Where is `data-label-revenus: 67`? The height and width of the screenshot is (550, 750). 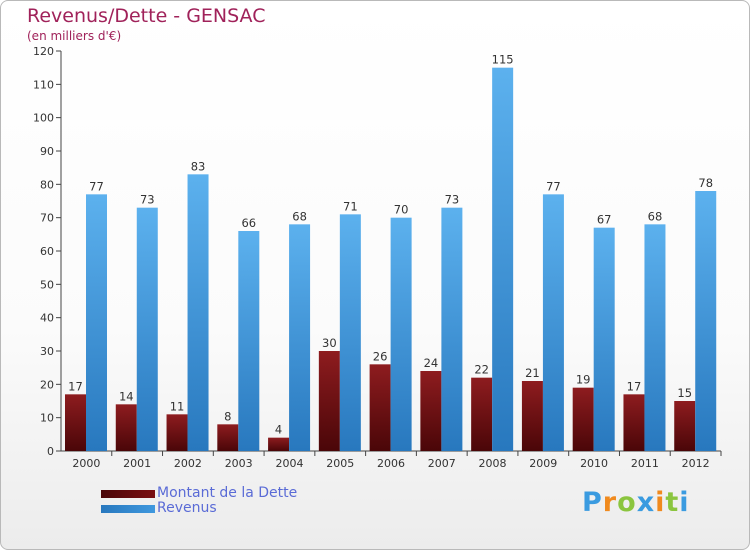 data-label-revenus: 67 is located at coordinates (604, 220).